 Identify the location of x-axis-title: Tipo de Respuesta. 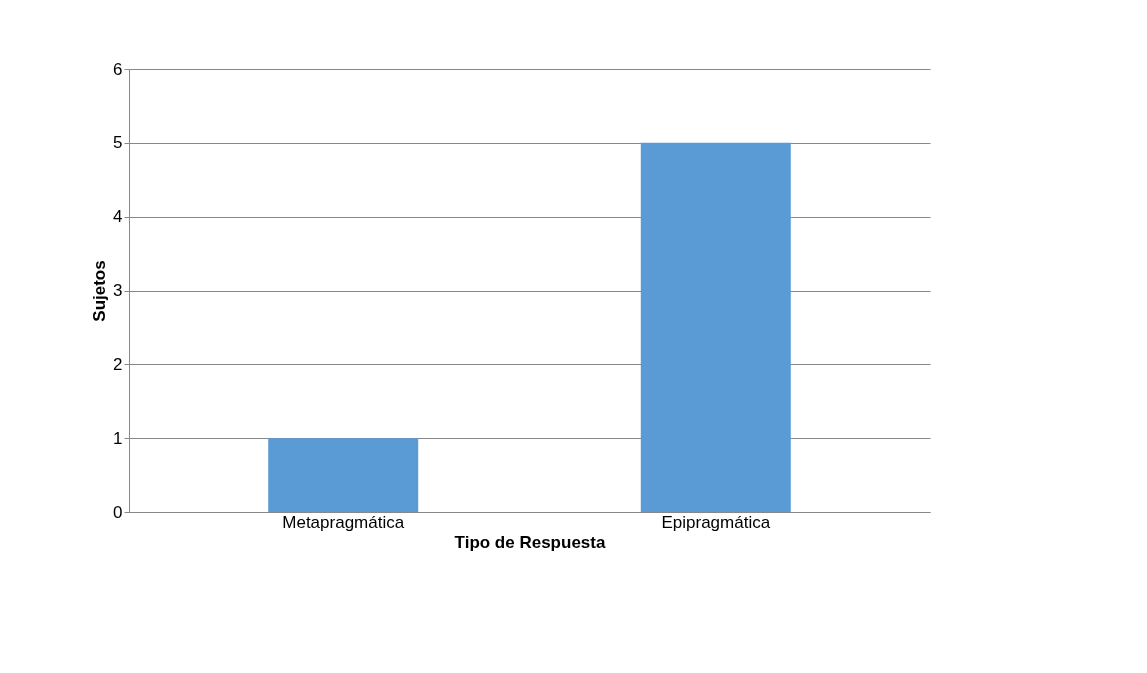
(530, 542).